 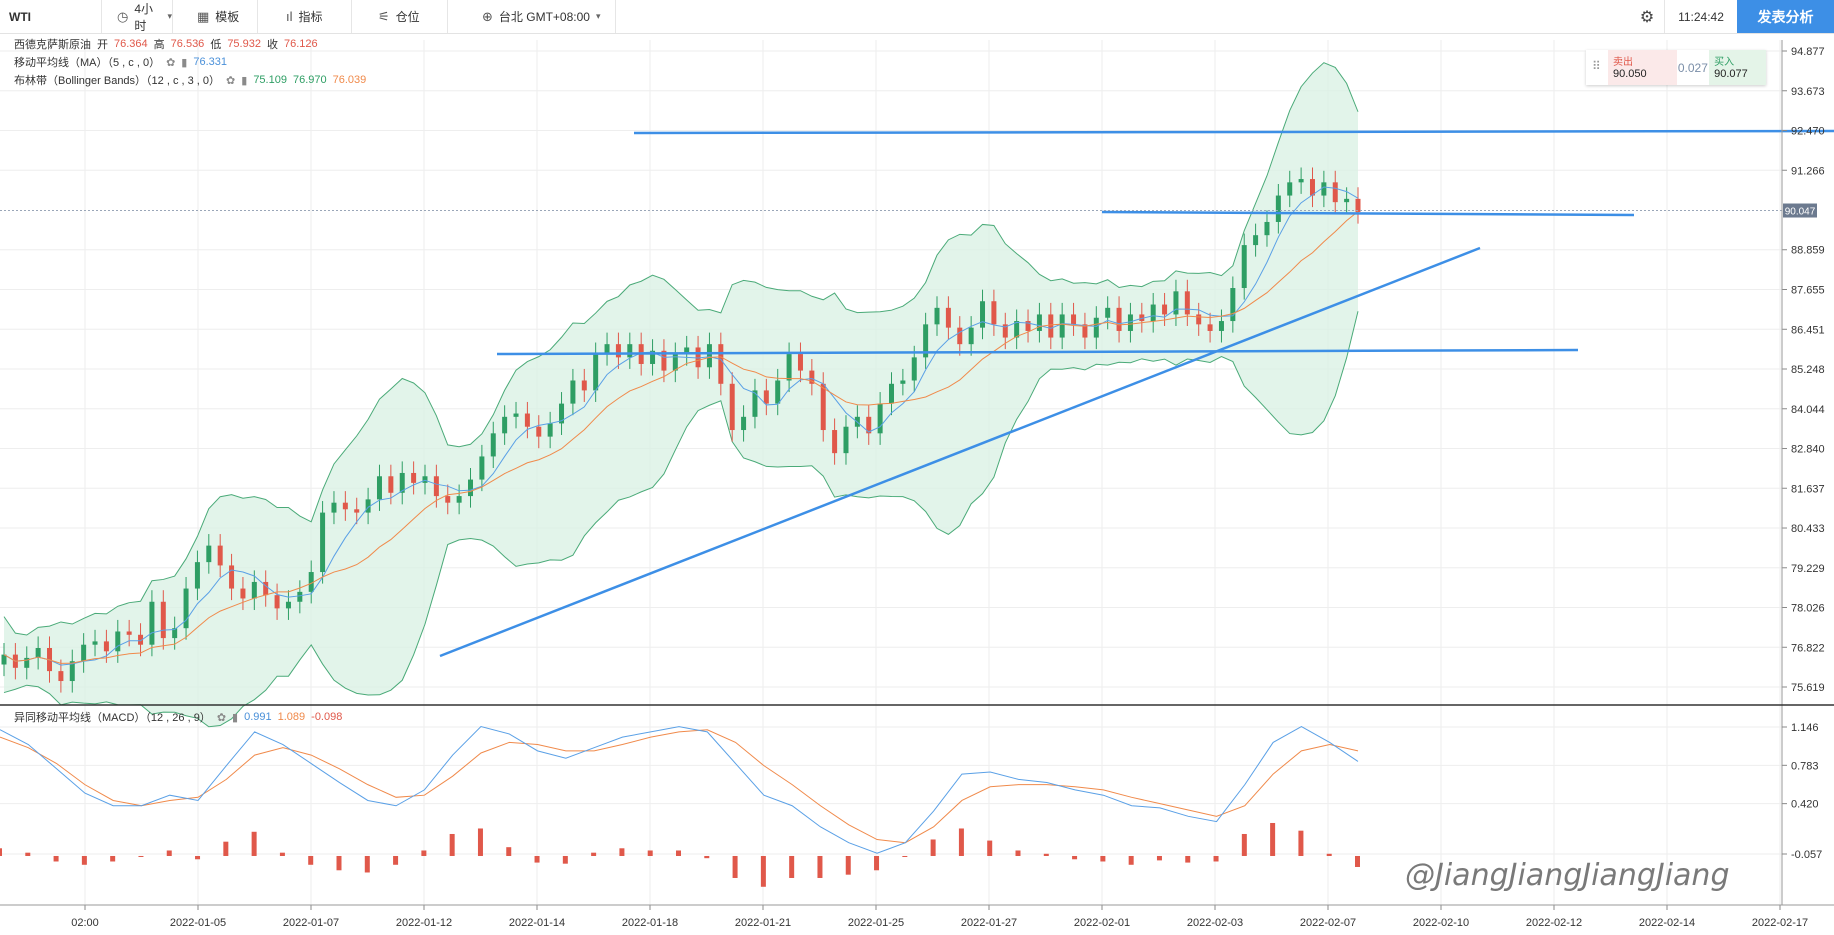 I want to click on x-tick-label: 2022-02-17, so click(x=1780, y=923).